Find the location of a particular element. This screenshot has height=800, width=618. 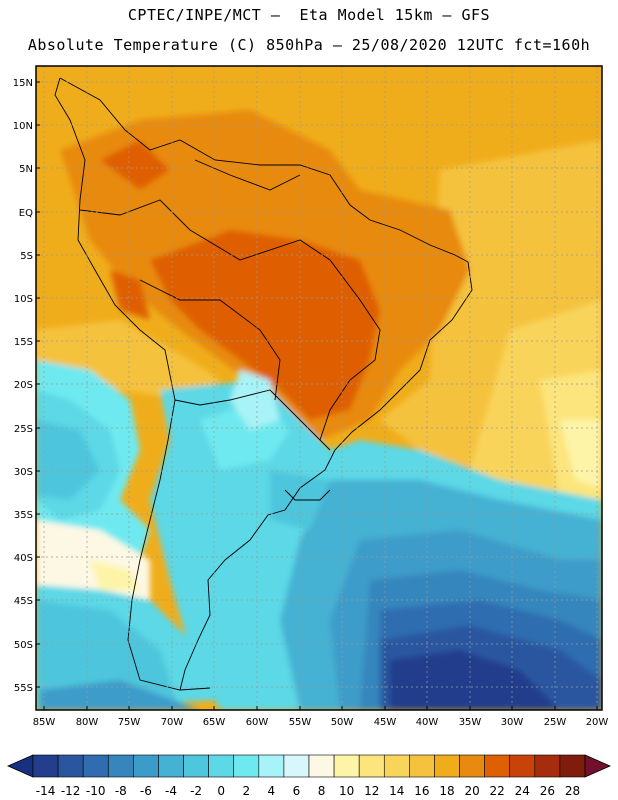

lon-label: 80W is located at coordinates (87, 722).